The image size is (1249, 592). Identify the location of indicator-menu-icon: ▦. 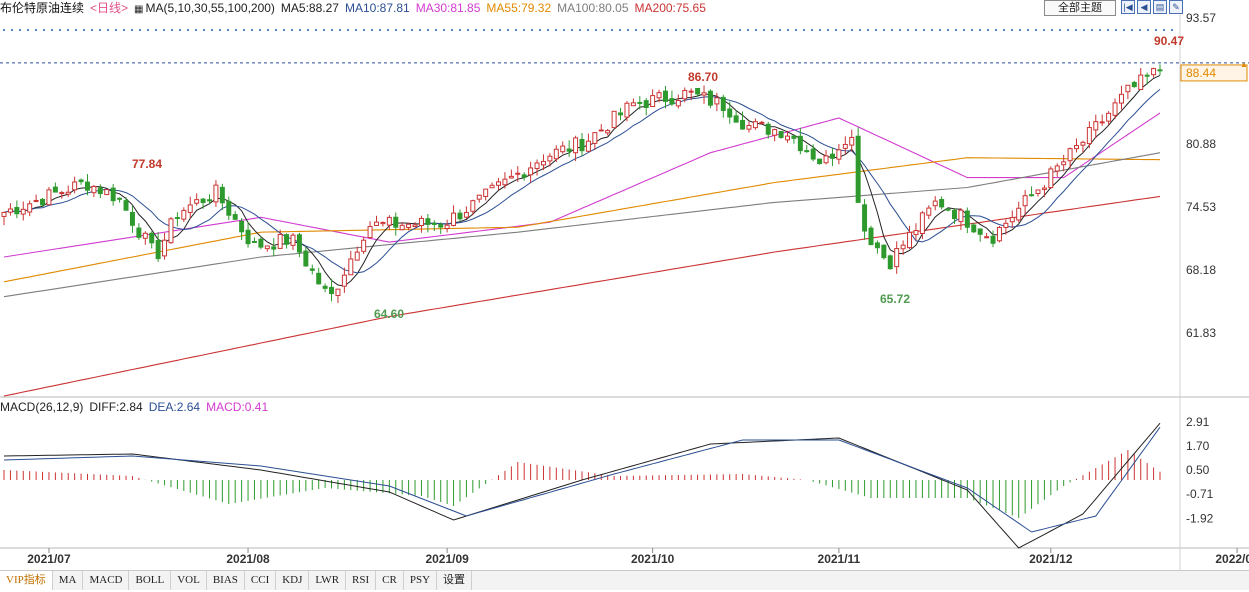
(139, 9).